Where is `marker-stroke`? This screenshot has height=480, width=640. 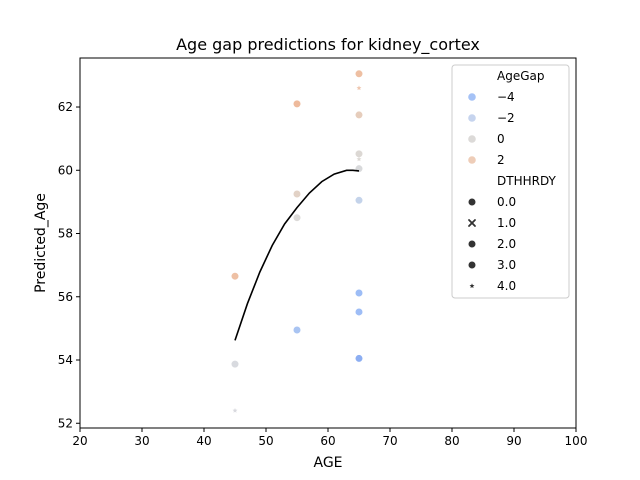 marker-stroke is located at coordinates (472, 223).